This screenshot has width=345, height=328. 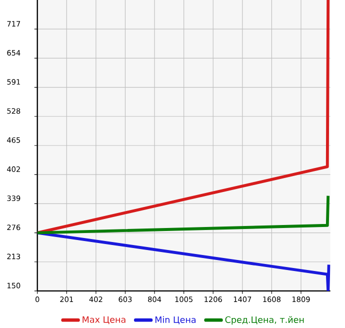 What do you see at coordinates (175, 320) in the screenshot?
I see `legend-label: Min Цена` at bounding box center [175, 320].